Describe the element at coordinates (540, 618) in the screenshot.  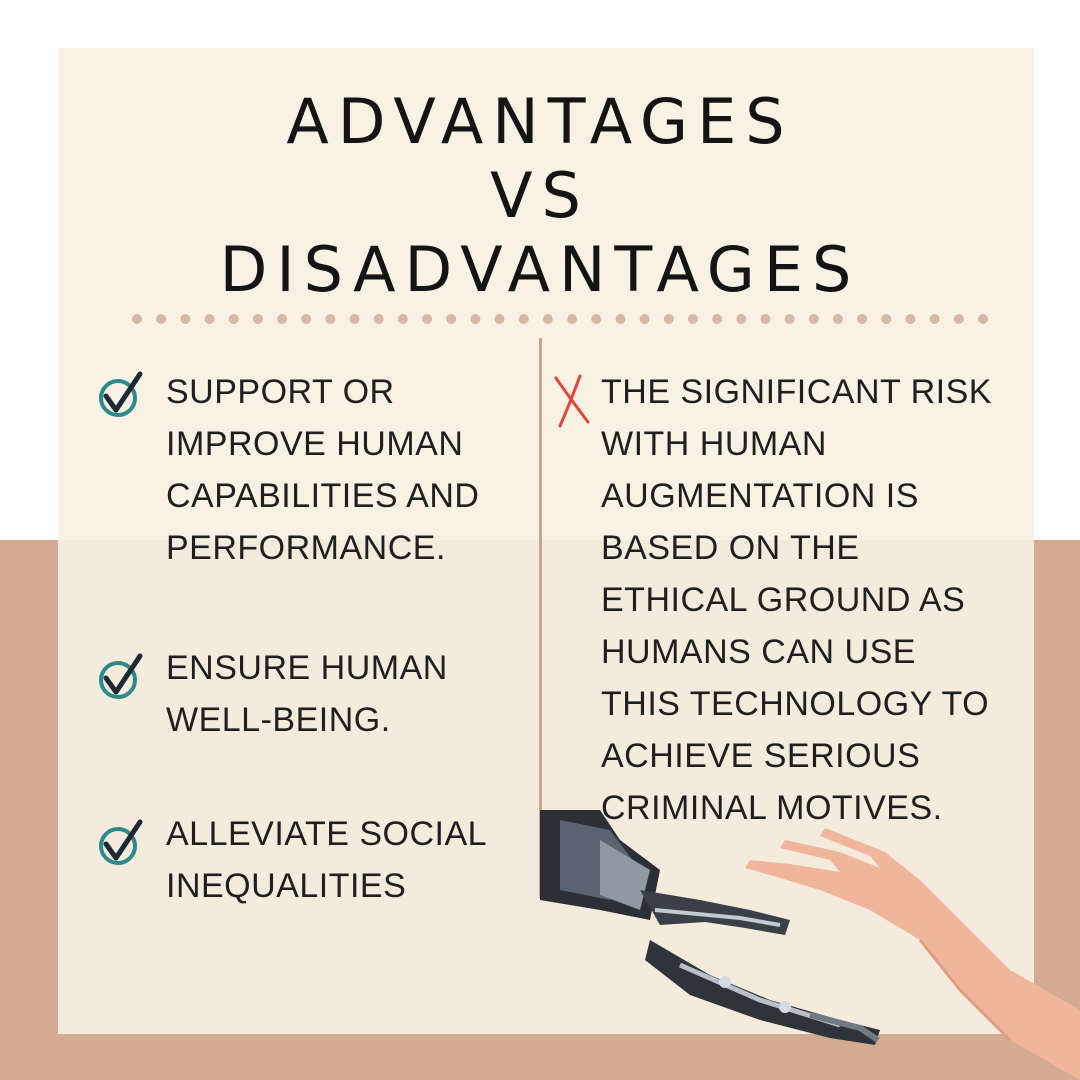
I see `column-divider` at that location.